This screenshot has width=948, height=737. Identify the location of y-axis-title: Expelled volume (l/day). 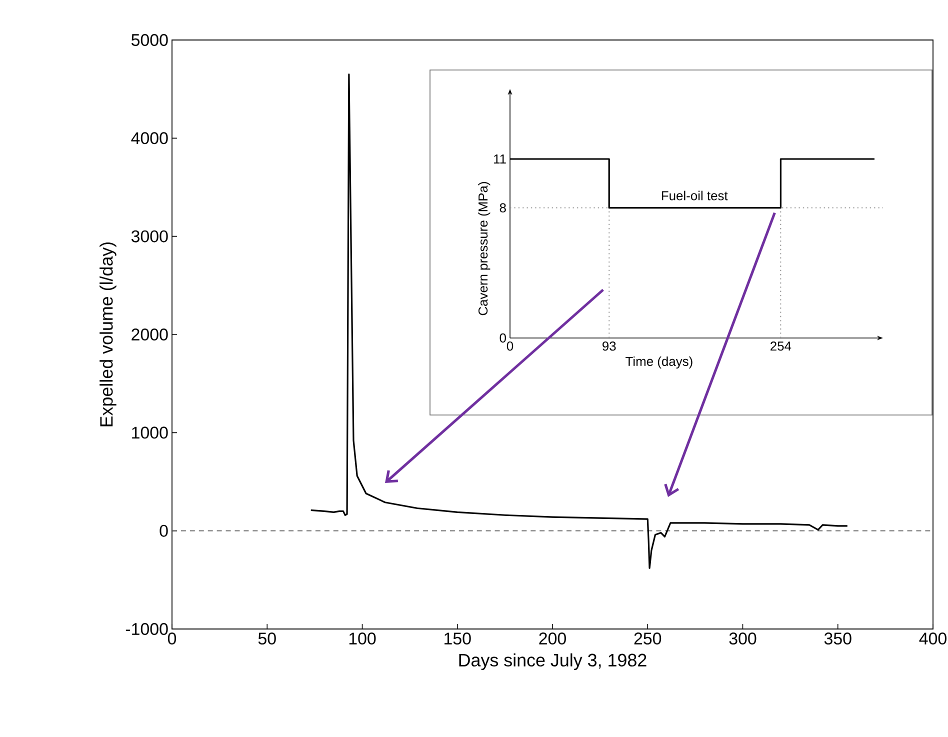
(108, 334).